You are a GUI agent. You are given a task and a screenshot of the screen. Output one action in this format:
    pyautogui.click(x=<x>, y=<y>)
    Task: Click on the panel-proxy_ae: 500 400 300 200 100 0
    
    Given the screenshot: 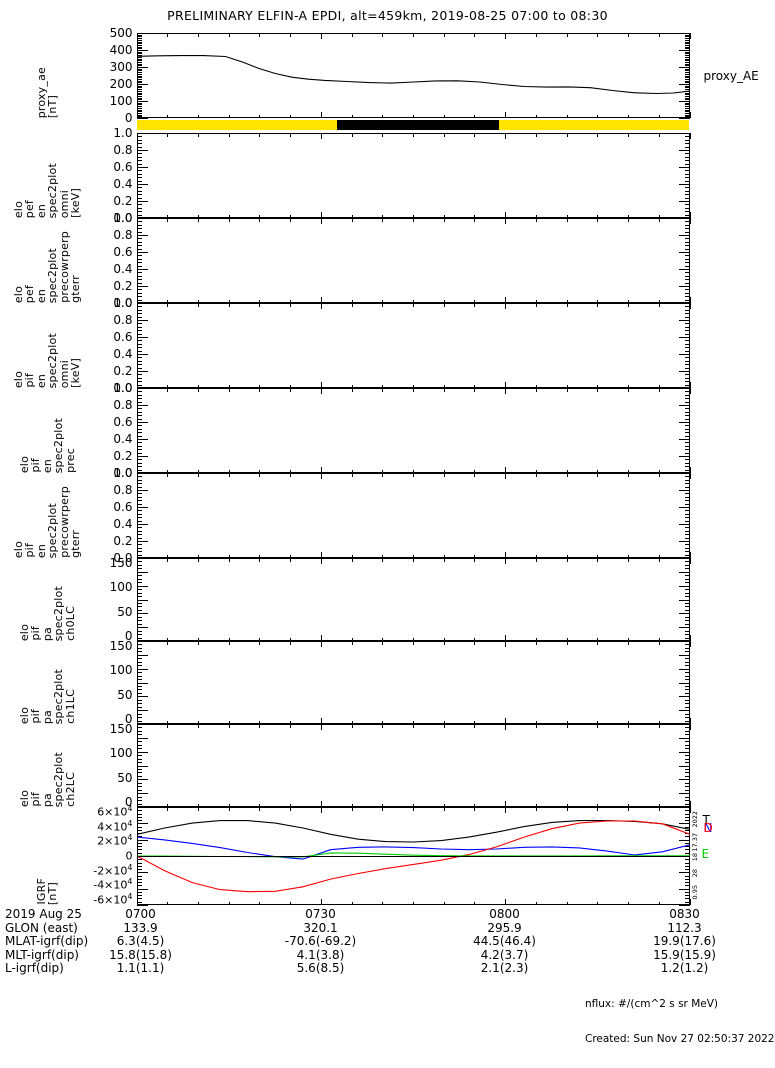 What is the action you would take?
    pyautogui.click(x=400, y=75)
    